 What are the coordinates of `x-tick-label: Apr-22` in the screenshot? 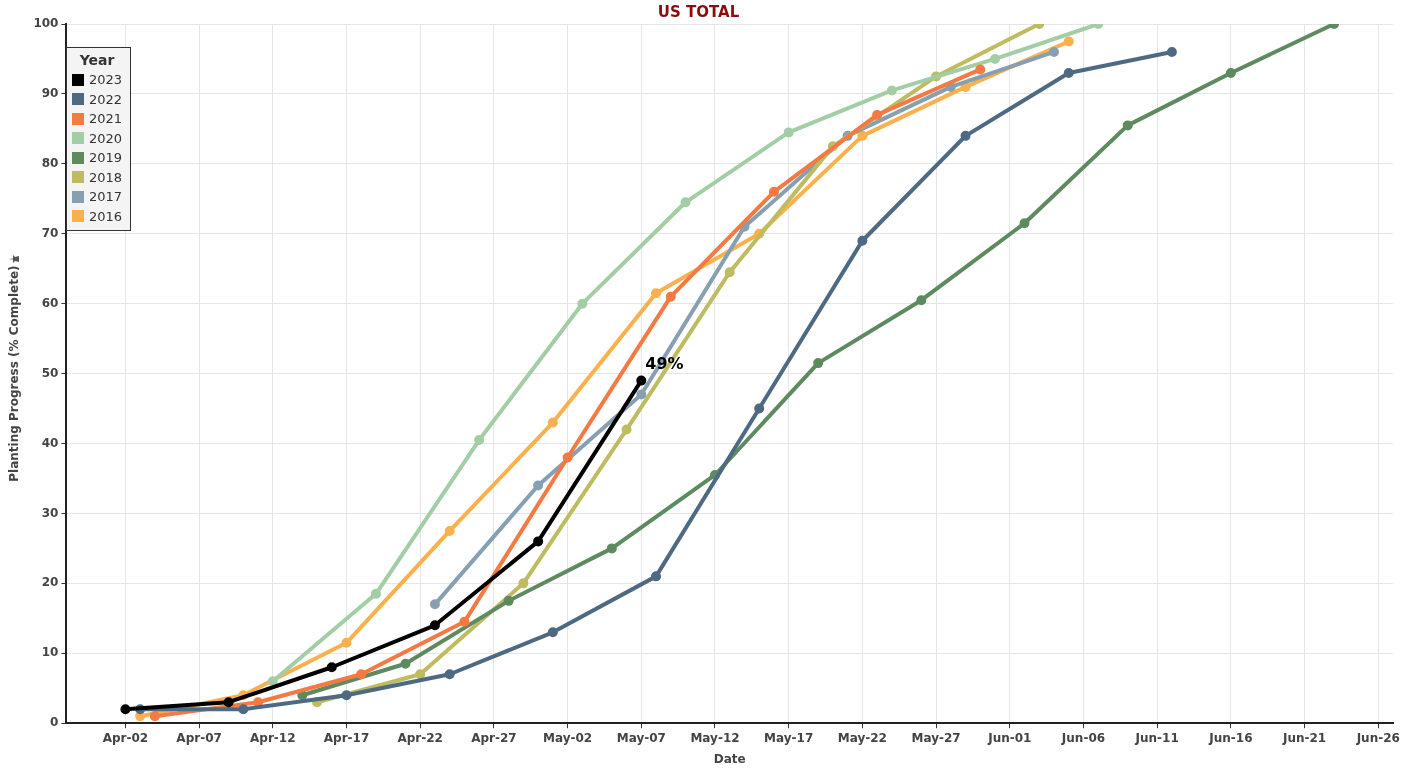 It's located at (420, 737).